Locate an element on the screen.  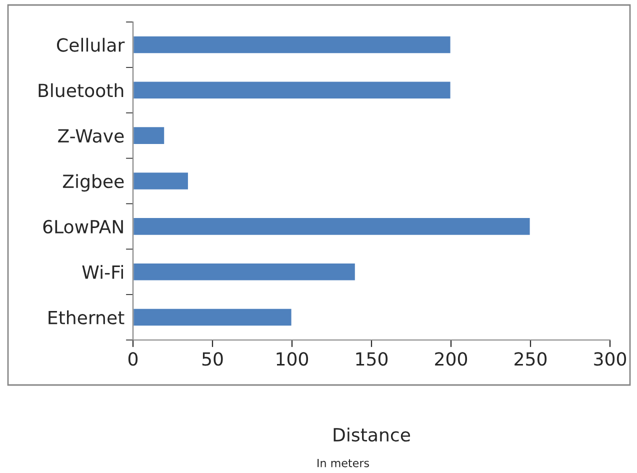
x-axis-title: Distance is located at coordinates (372, 435).